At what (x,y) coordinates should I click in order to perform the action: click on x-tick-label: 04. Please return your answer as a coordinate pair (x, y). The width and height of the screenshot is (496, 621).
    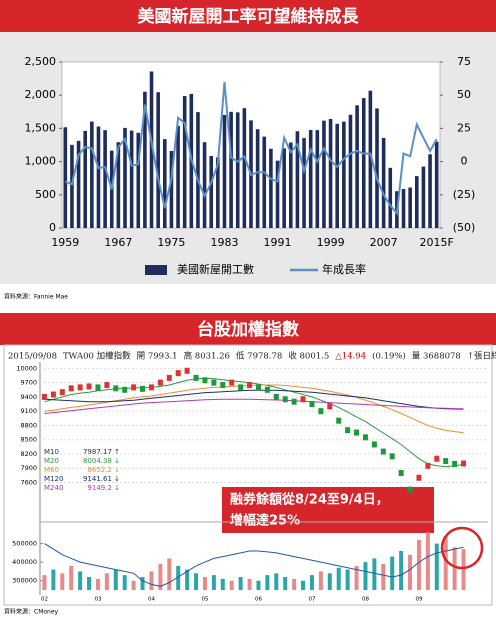
    Looking at the image, I should click on (151, 600).